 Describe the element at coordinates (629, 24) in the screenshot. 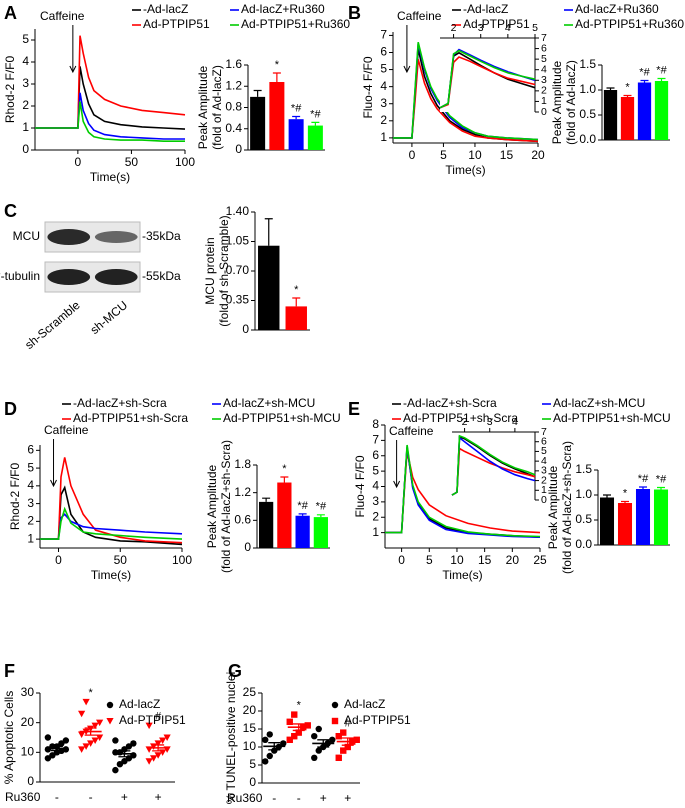

I see `legend-label: Ad-PTPIP51+Ru360` at that location.